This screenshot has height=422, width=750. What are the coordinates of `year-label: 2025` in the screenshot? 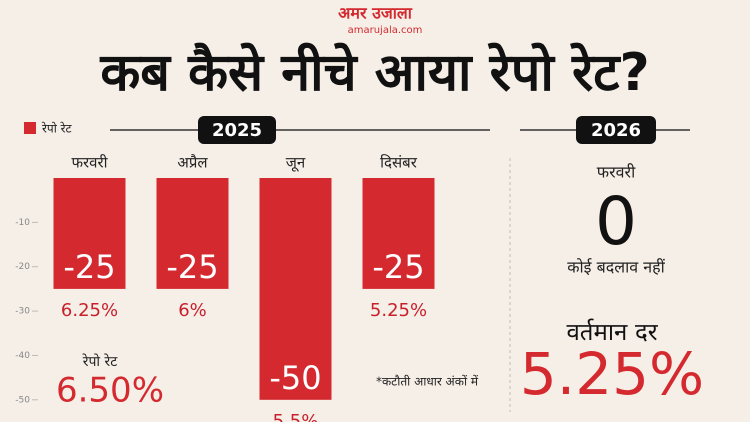 It's located at (237, 130).